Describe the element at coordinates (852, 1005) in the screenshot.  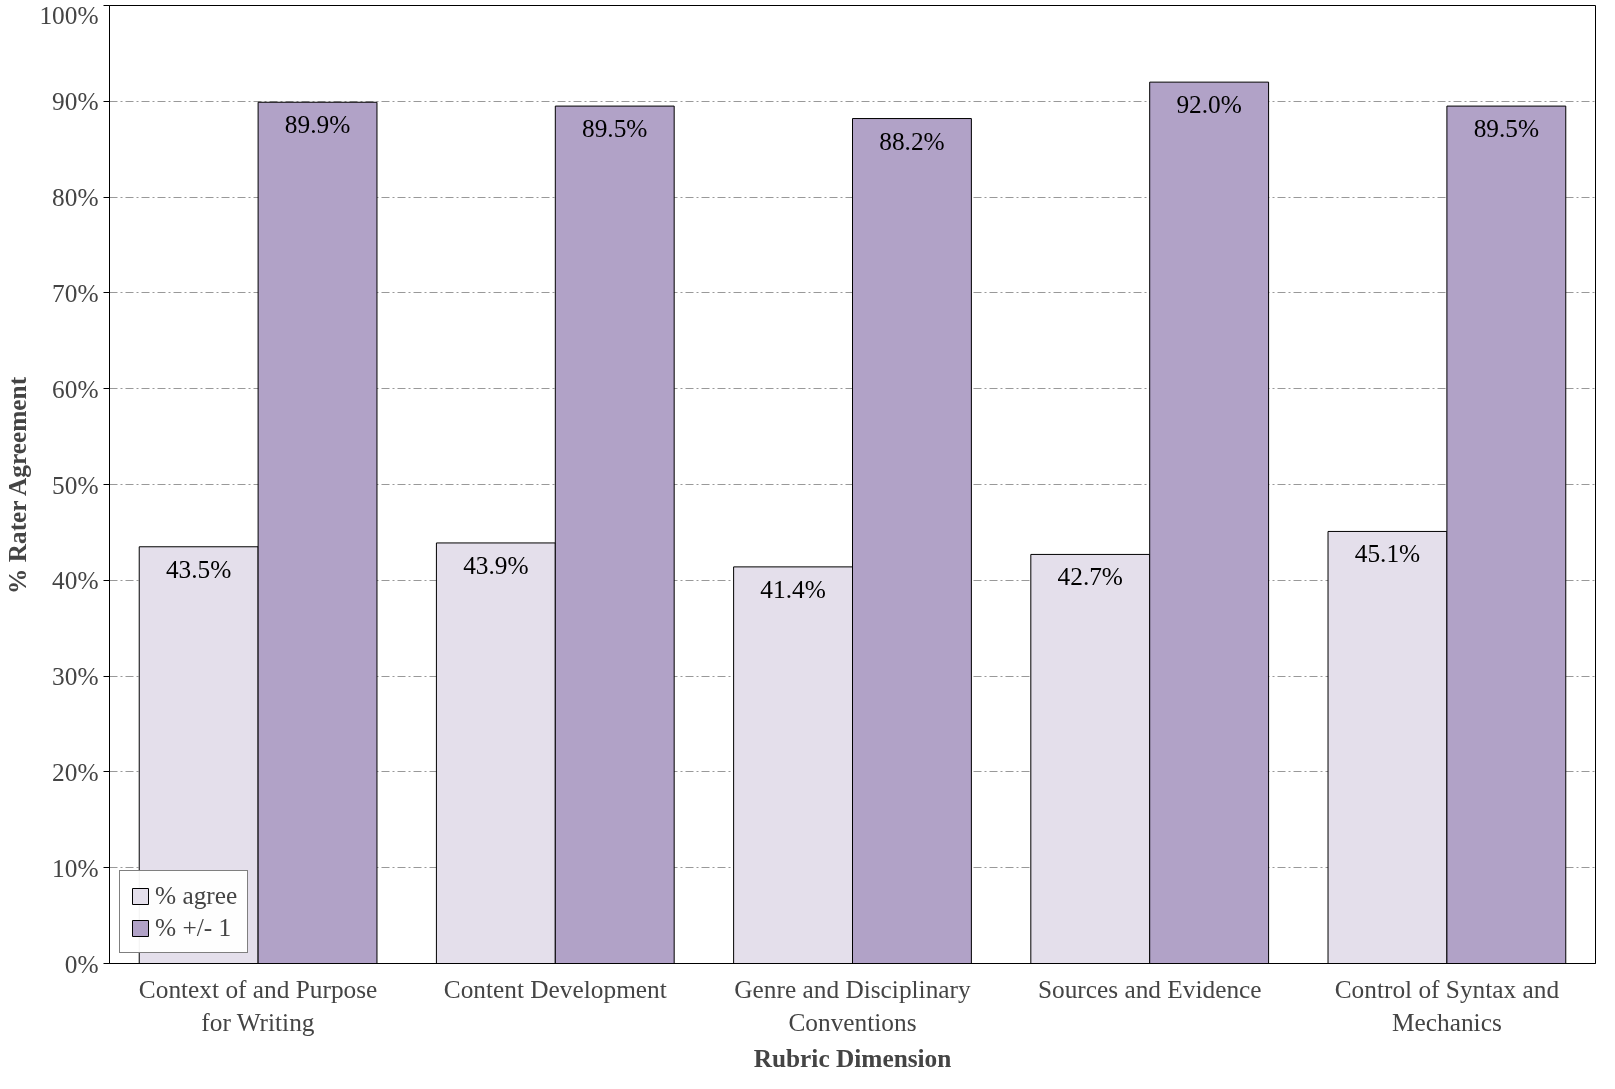
I see `x-tick-label: Genre and Disciplinary Conventions` at that location.